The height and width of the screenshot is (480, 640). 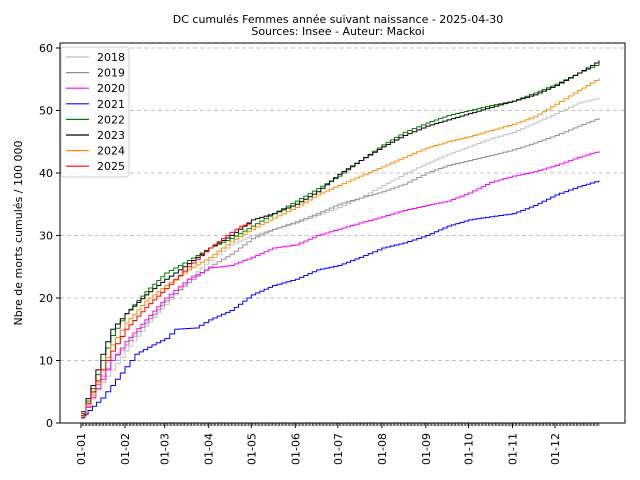 What do you see at coordinates (111, 135) in the screenshot?
I see `legend-label-2023: 2023` at bounding box center [111, 135].